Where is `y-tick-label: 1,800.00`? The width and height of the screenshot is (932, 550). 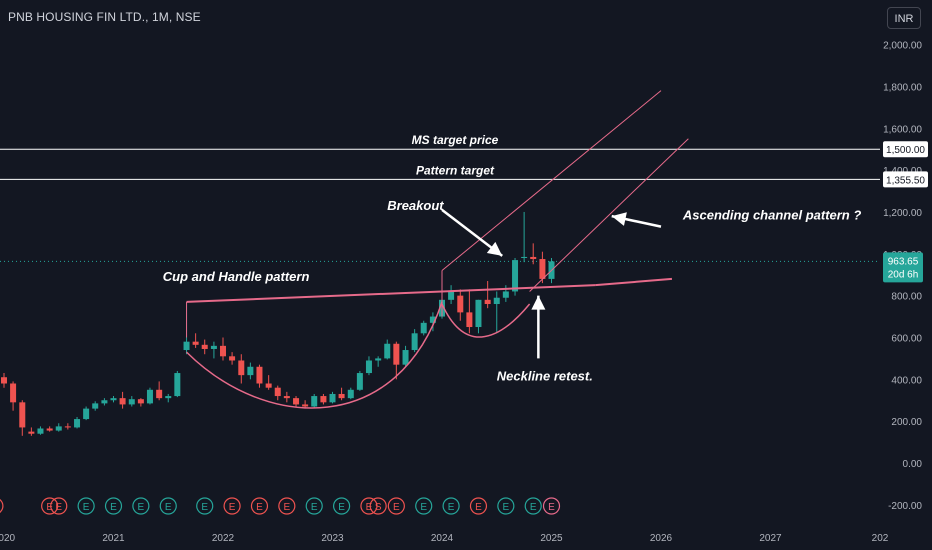
y-tick-label: 1,800.00 is located at coordinates (902, 87).